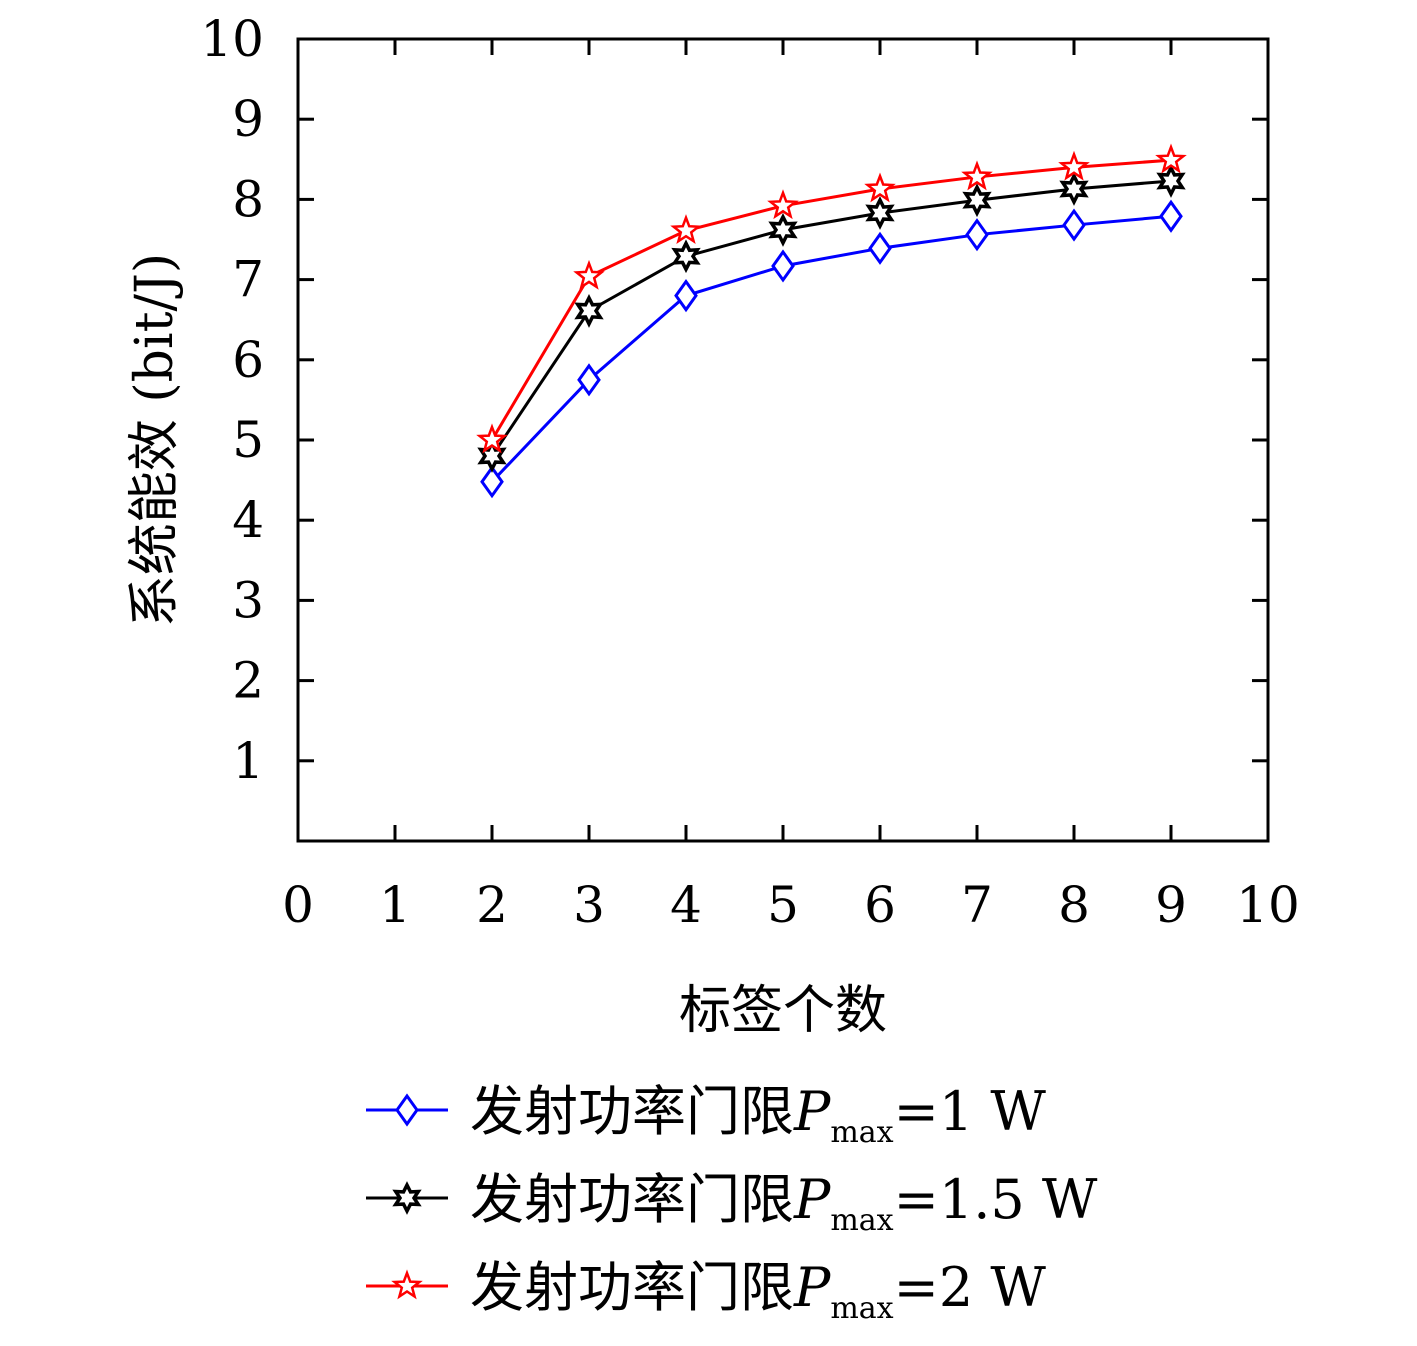 This screenshot has width=1417, height=1346. I want to click on y-tick-label: 4, so click(248, 520).